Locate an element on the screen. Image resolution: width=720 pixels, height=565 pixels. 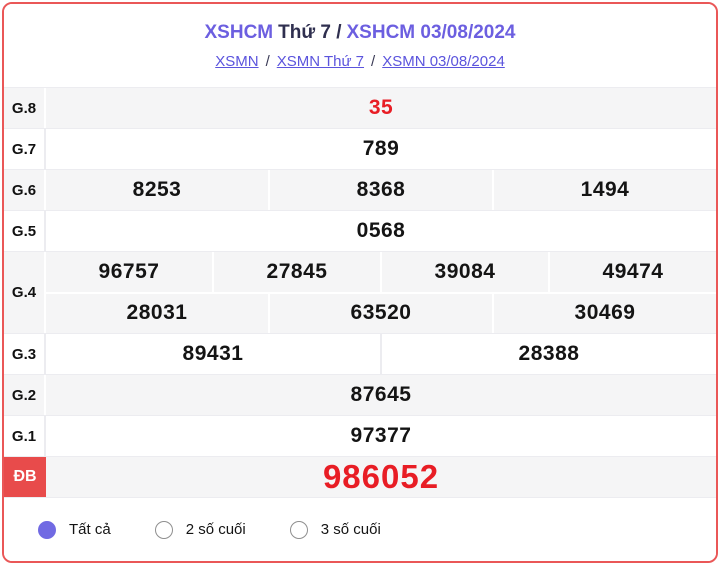
prize-number: 63520 is located at coordinates (380, 313).